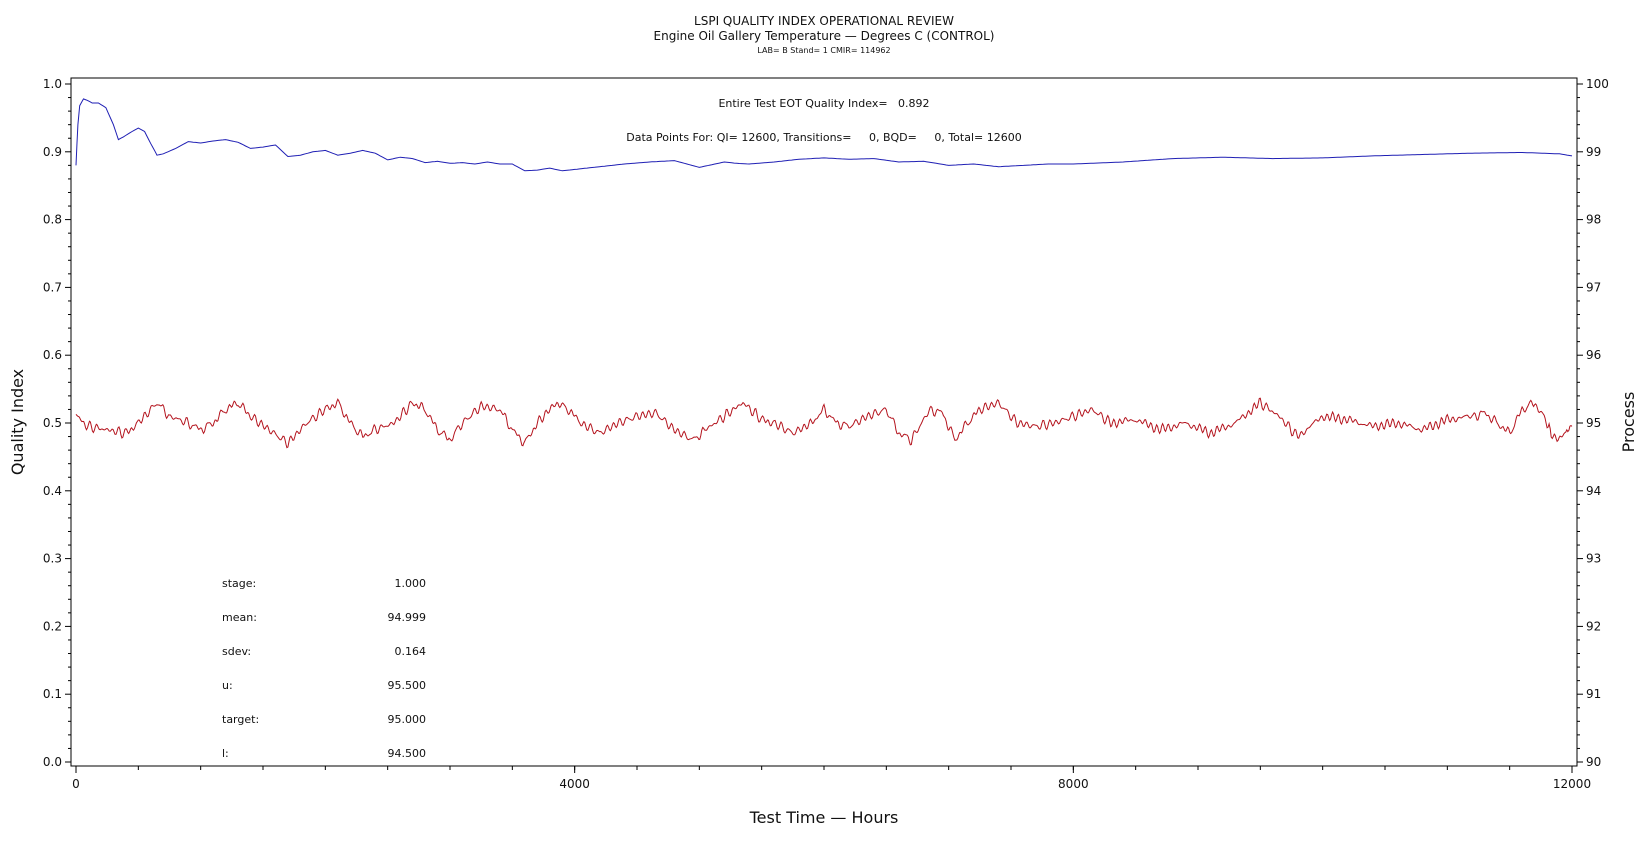  I want to click on stat-value: 1.000, so click(411, 583).